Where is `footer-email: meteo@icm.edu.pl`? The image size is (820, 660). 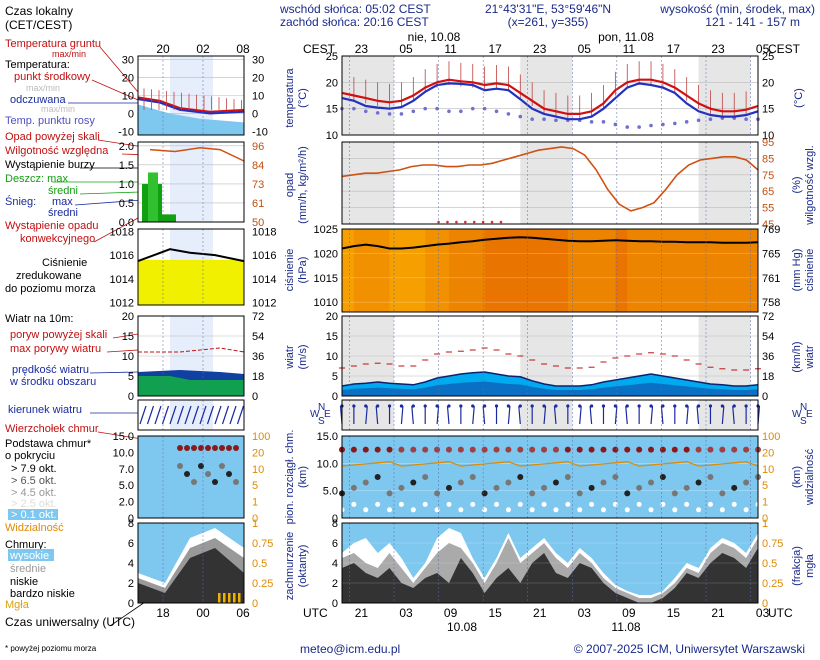 footer-email: meteo@icm.edu.pl is located at coordinates (350, 649).